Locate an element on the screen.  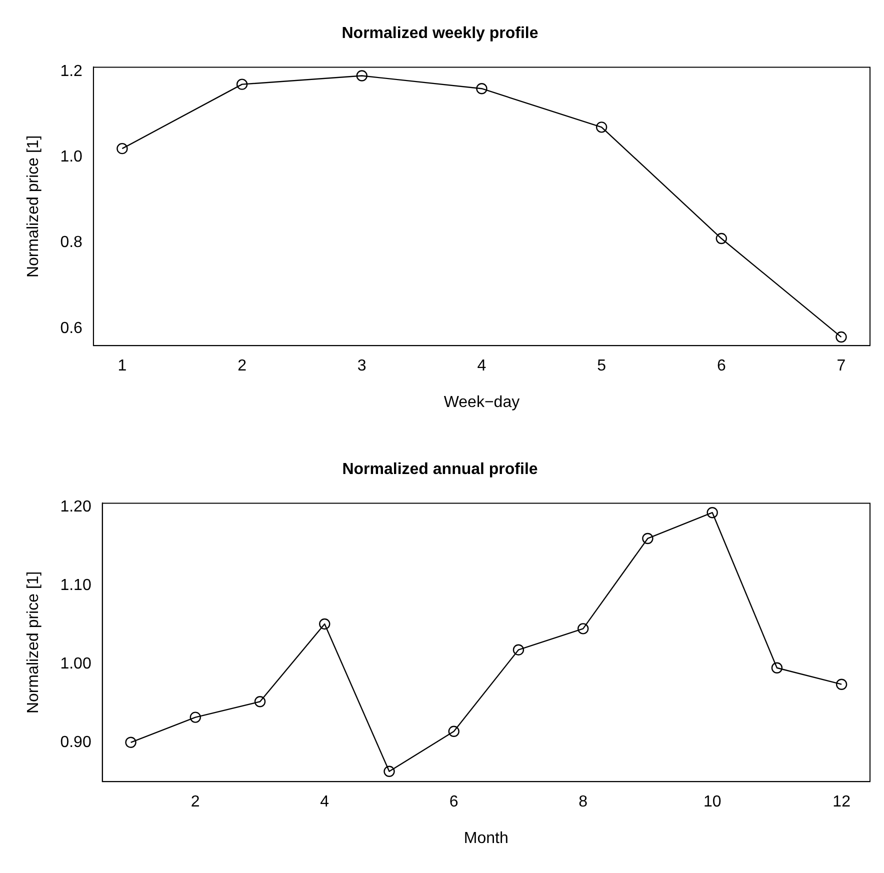
y-tick-label: 1.00 is located at coordinates (76, 663).